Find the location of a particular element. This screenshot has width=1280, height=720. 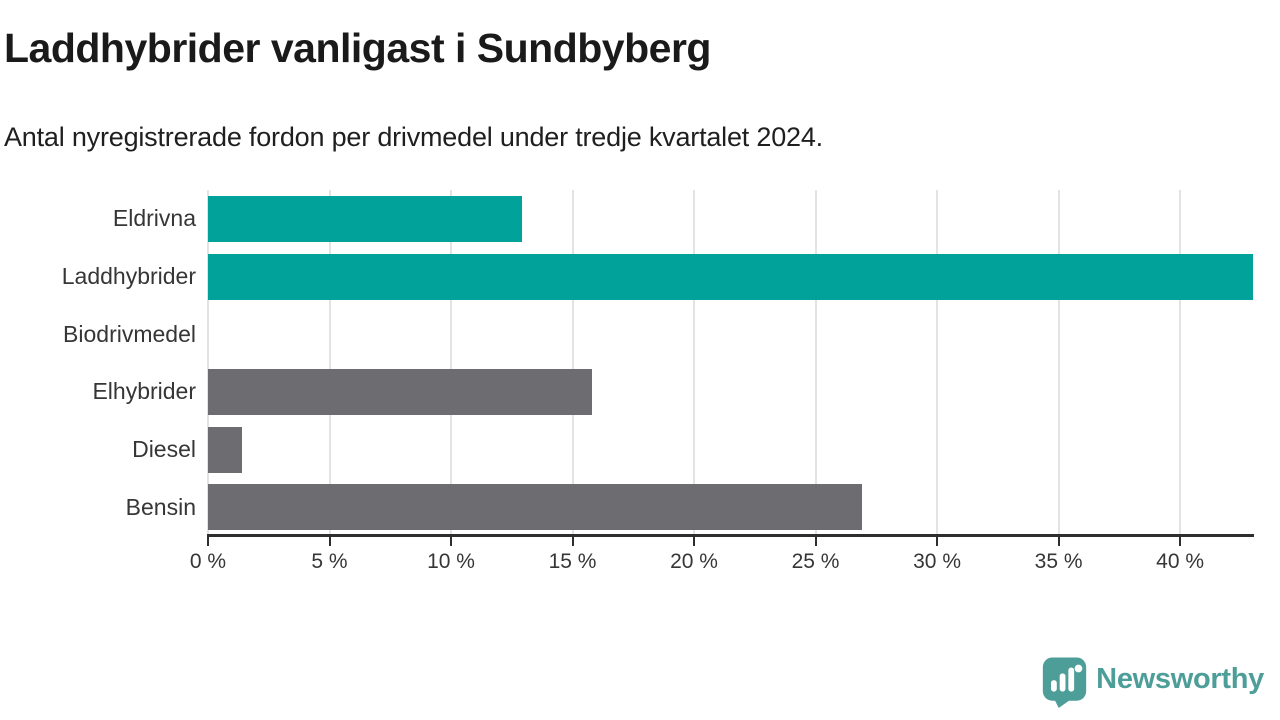

x-tick-label-10: 10 % is located at coordinates (451, 561).